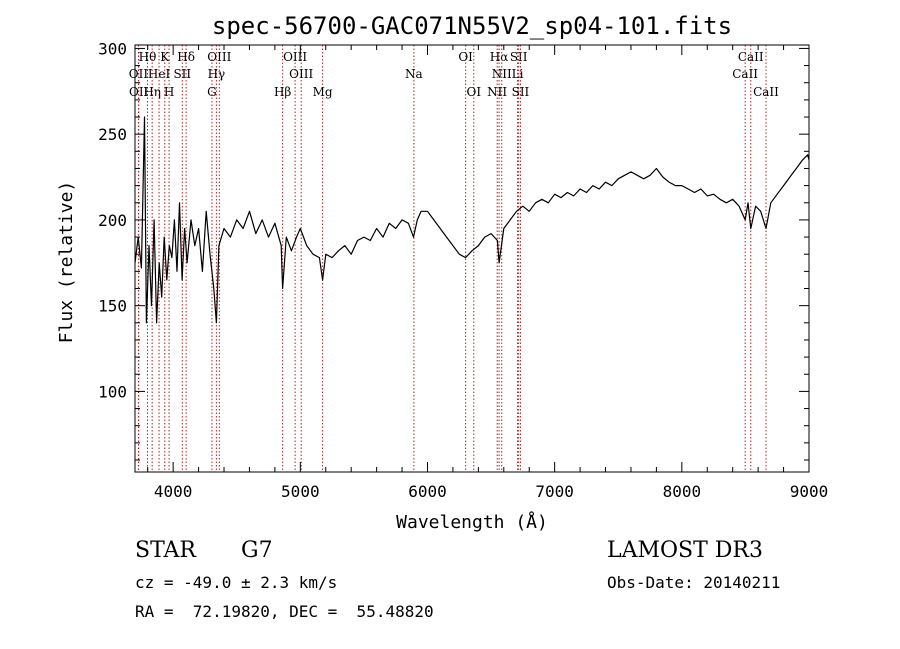 This screenshot has width=900, height=649. I want to click on x-tick-label: 8000, so click(682, 491).